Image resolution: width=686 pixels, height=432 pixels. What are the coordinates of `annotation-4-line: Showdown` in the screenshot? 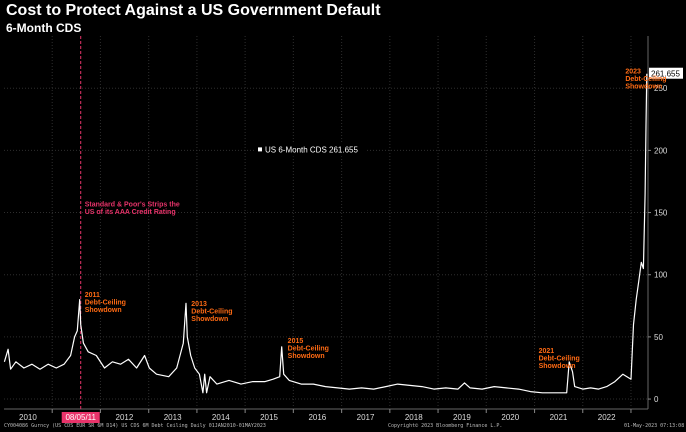 It's located at (557, 366).